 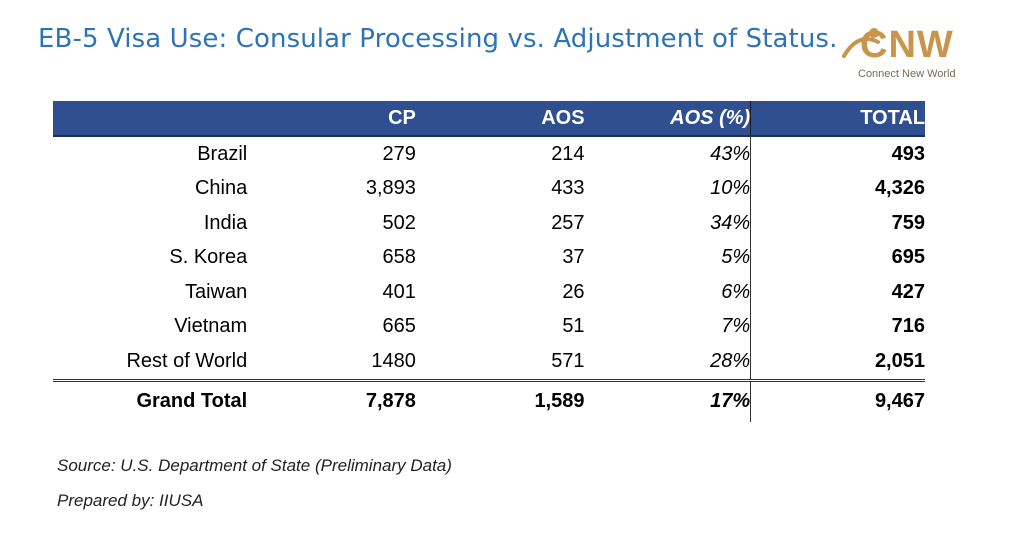 What do you see at coordinates (668, 400) in the screenshot?
I see `grand-total-pct: 17%` at bounding box center [668, 400].